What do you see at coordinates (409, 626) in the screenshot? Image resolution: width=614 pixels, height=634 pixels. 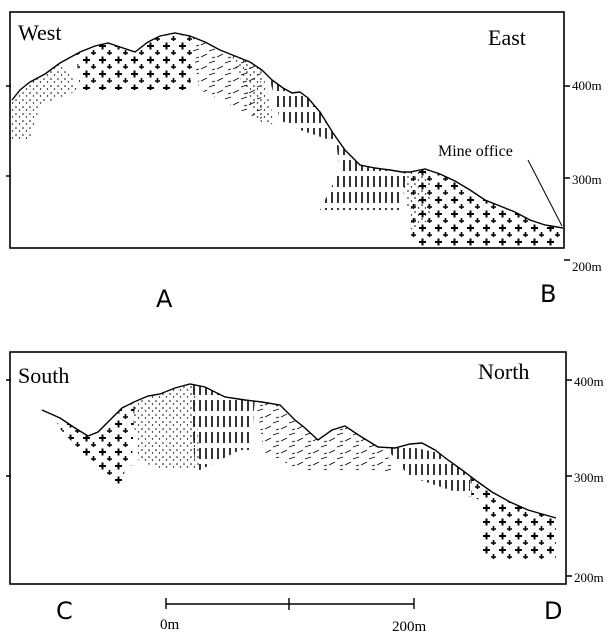 I see `scale-bar-end-label: 200m` at bounding box center [409, 626].